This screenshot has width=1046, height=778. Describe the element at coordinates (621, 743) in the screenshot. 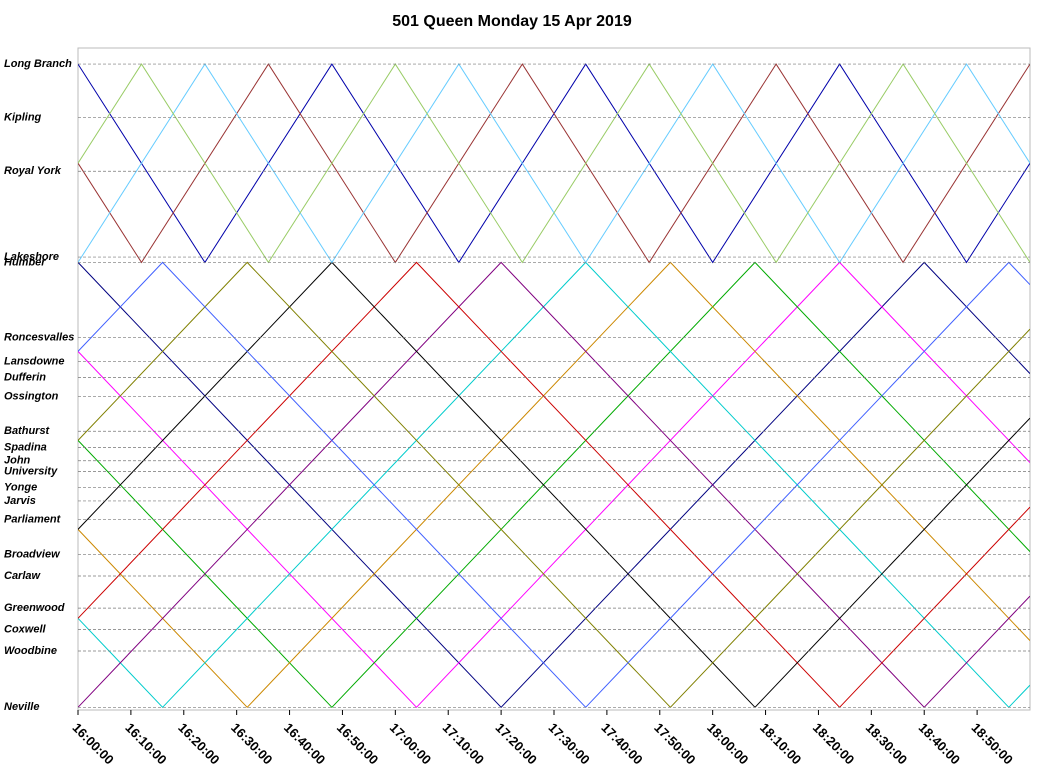

I see `x-tick-label: 17:40:00` at that location.